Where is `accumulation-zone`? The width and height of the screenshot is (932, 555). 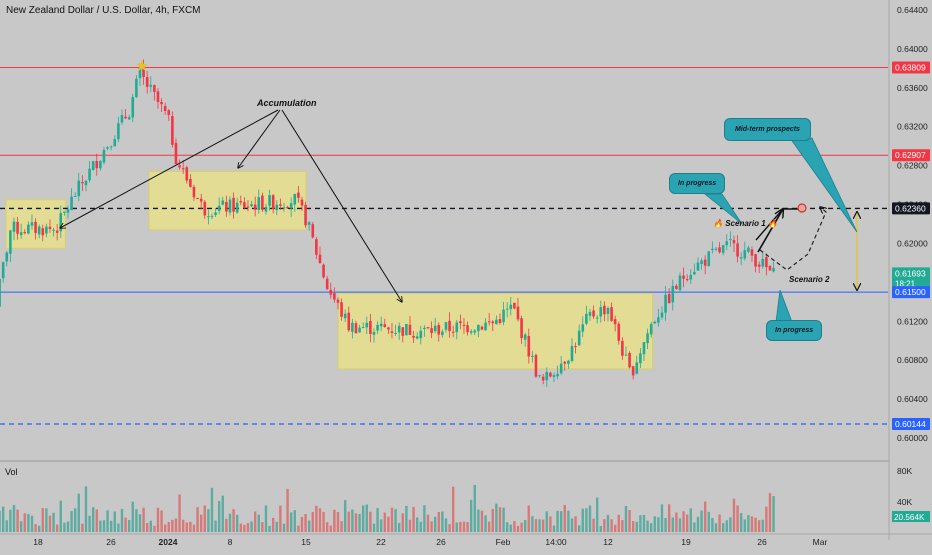 accumulation-zone is located at coordinates (495, 331).